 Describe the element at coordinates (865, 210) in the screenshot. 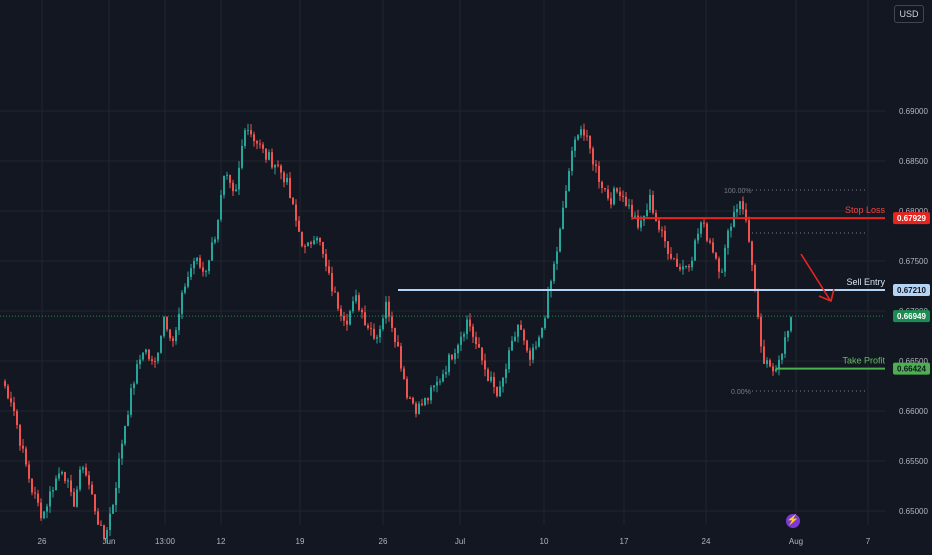

I see `stop-loss-label: Stop Loss` at that location.